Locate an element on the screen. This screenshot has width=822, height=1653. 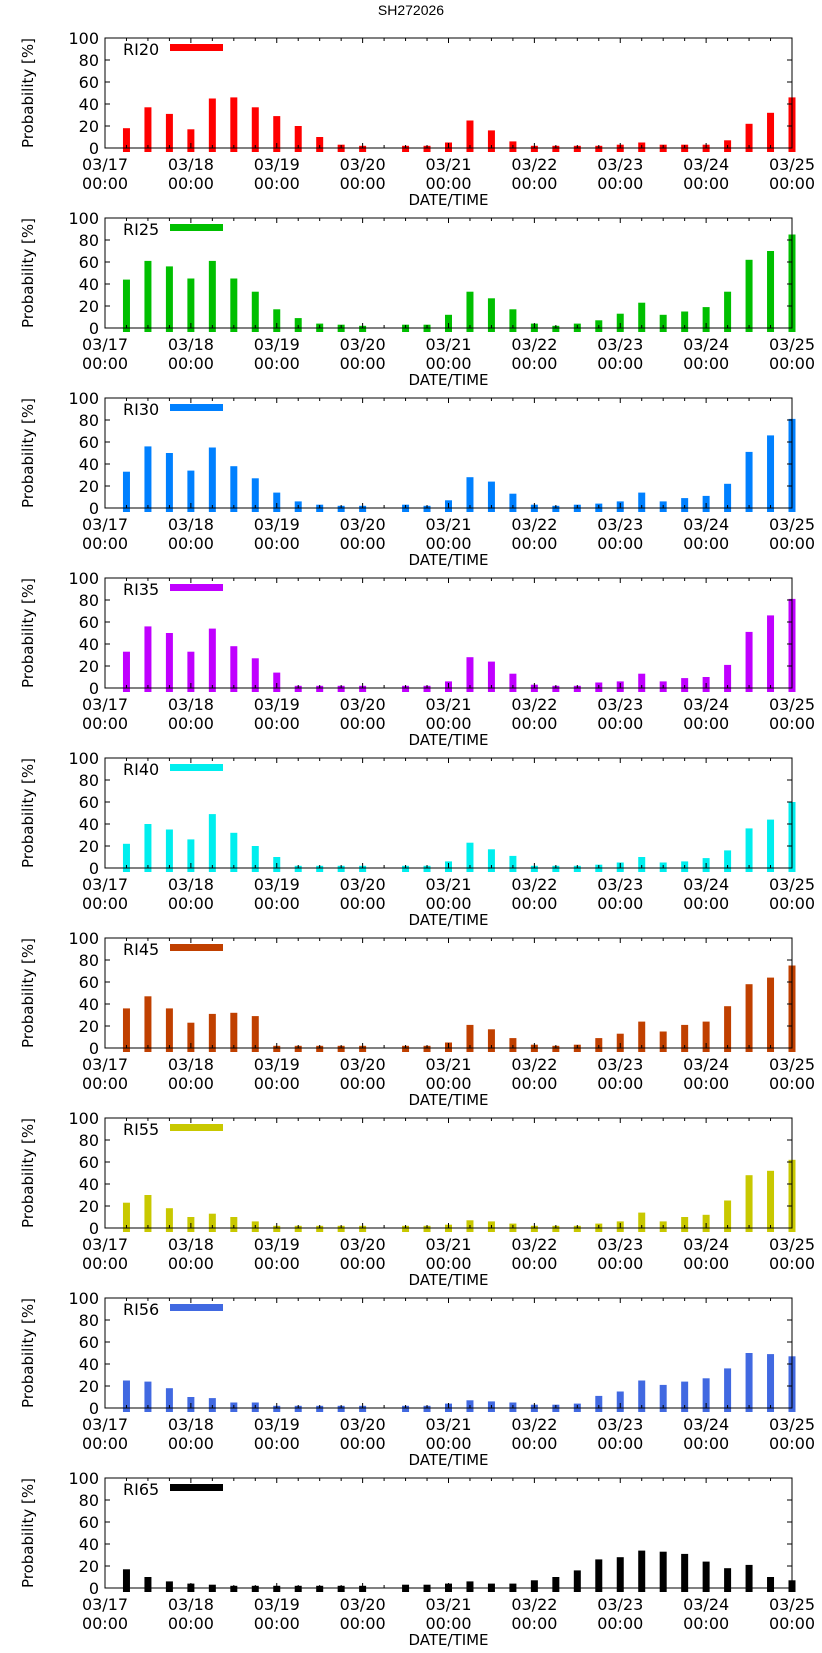
legend-label: RI40 is located at coordinates (141, 769).